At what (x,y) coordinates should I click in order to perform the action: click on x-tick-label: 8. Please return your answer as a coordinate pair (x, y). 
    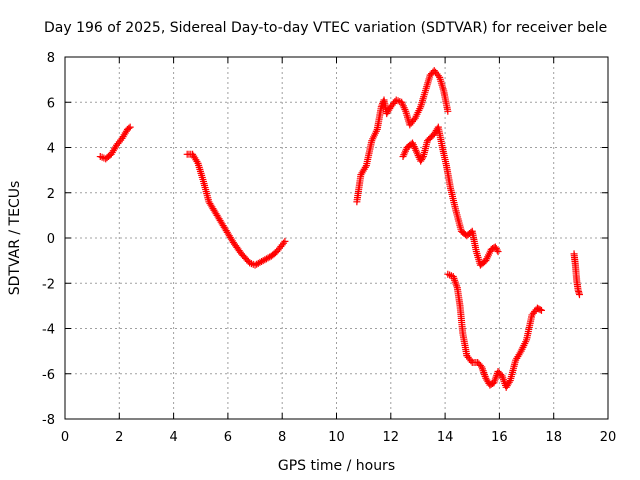
    Looking at the image, I should click on (282, 437).